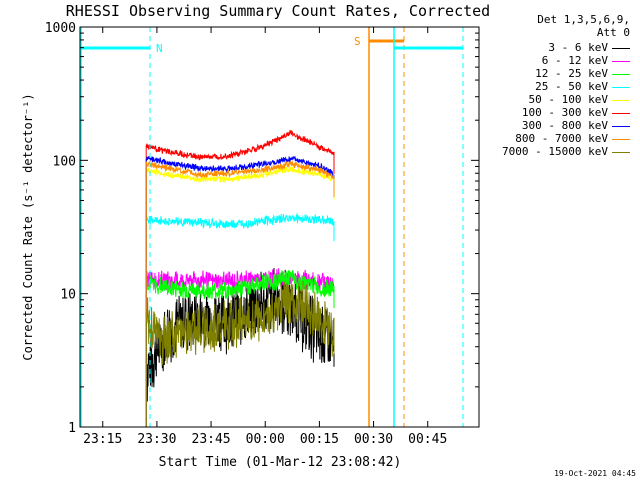  I want to click on legend-entry: 7000 - 15000 keV, so click(566, 151).